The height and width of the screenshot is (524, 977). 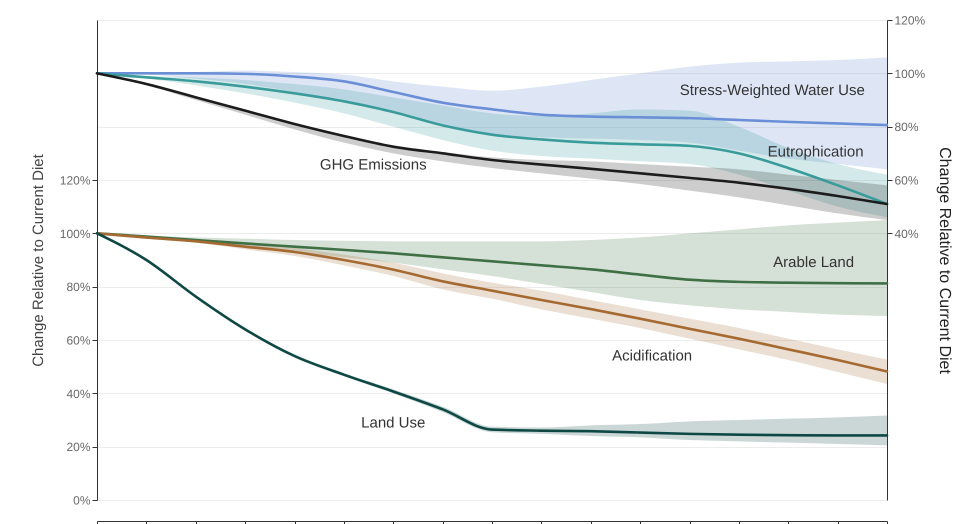 I want to click on series-label: Arable Land, so click(x=813, y=263).